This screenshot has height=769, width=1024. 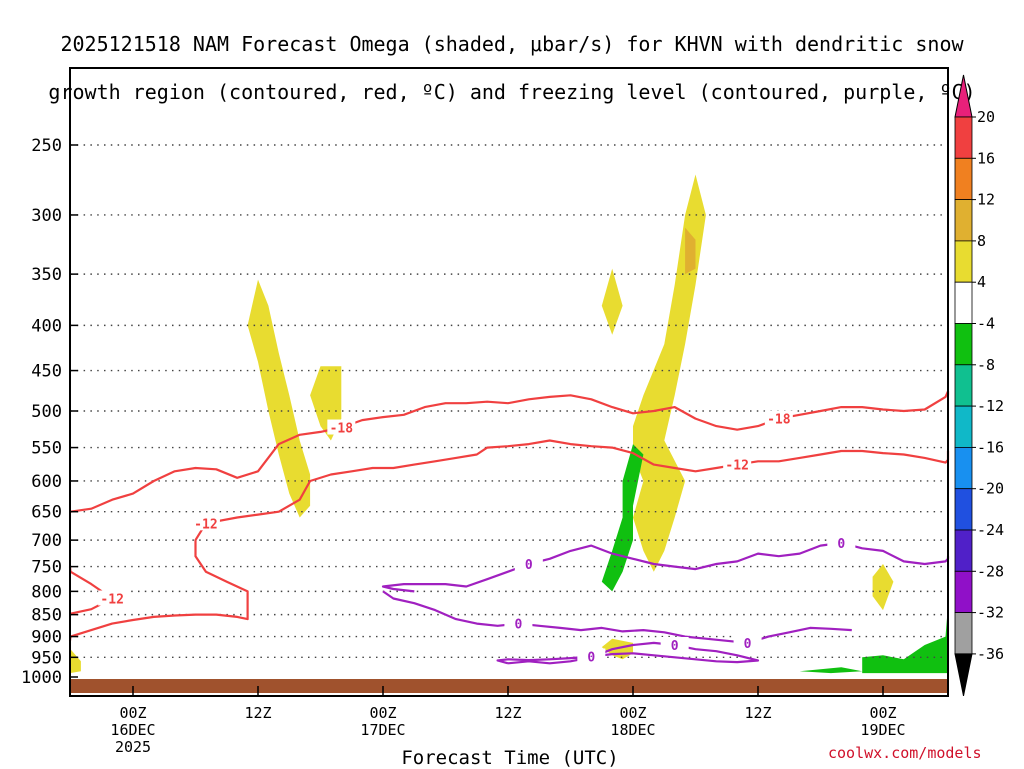 What do you see at coordinates (986, 200) in the screenshot?
I see `colorbar-label-2: 12` at bounding box center [986, 200].